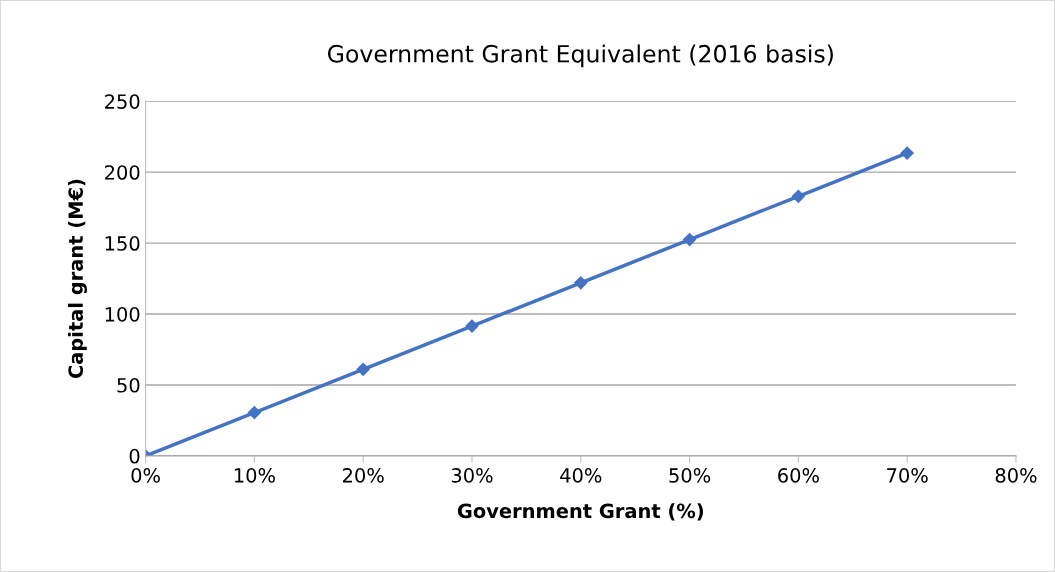 The height and width of the screenshot is (572, 1055). What do you see at coordinates (122, 243) in the screenshot?
I see `y-tick-label: 150` at bounding box center [122, 243].